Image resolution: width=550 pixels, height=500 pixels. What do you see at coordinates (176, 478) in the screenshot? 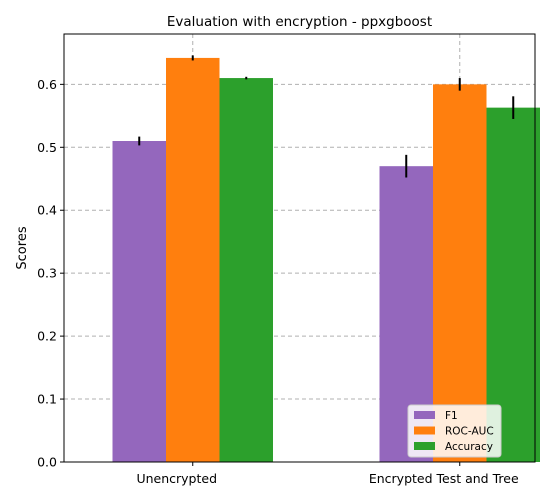
I see `x-tick-label: Unencrypted` at bounding box center [176, 478].